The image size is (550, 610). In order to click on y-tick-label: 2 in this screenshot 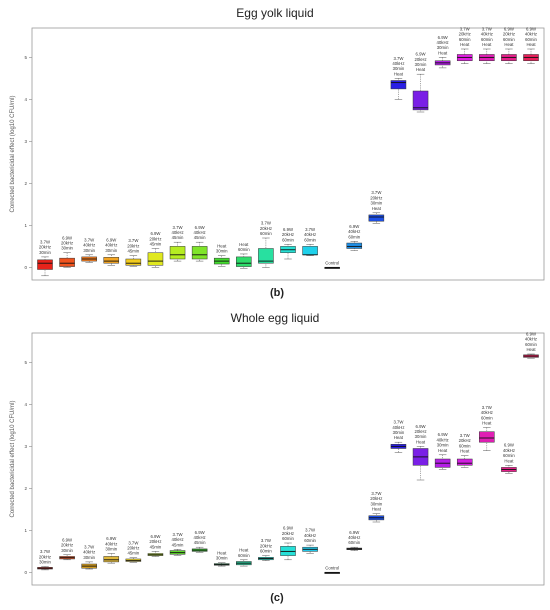, I will do `click(25, 183)`.